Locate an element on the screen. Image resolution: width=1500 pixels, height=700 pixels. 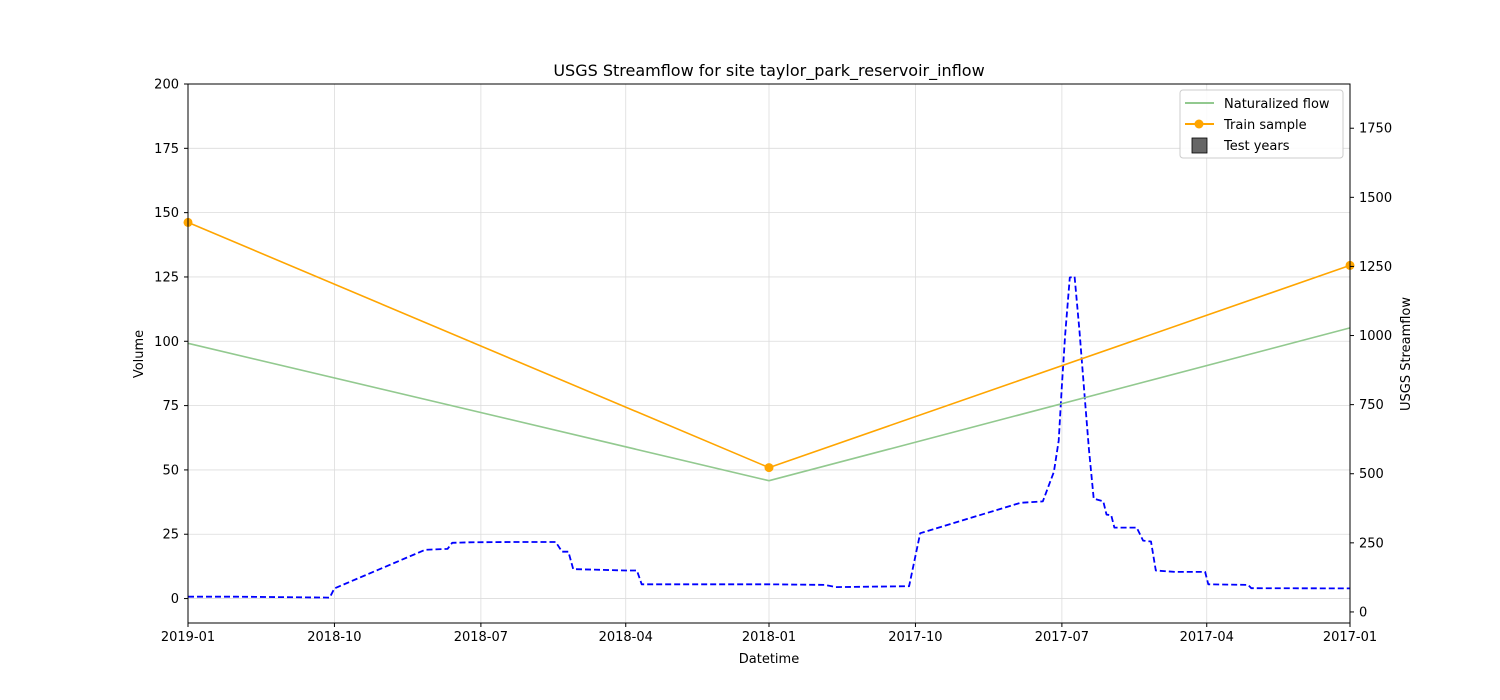
y2-axis-label: USGS Streamflow is located at coordinates (1406, 354).